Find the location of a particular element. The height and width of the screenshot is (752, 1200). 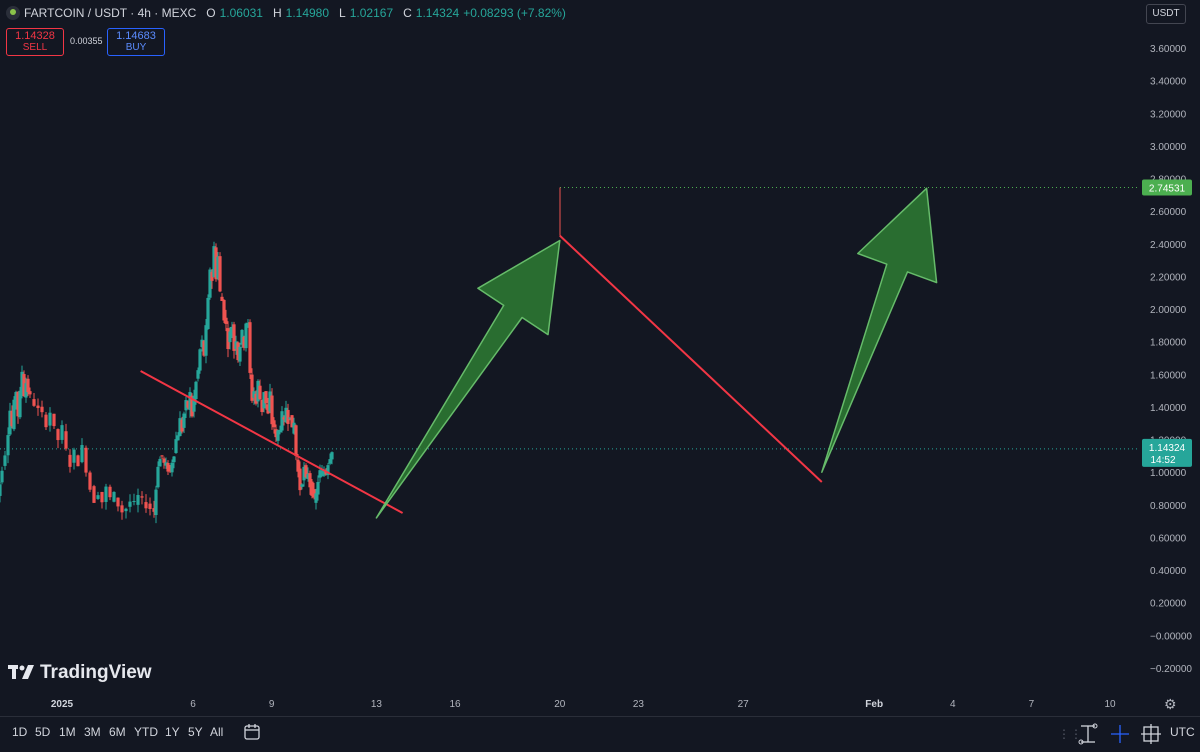

drag-handle-icon: ⋮⋮ is located at coordinates (1070, 734).